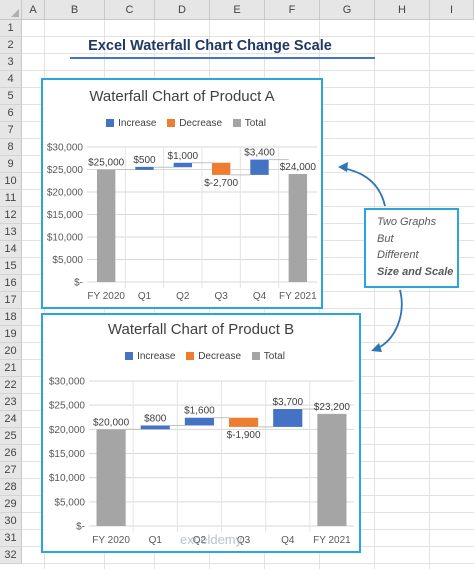 Image resolution: width=474 pixels, height=569 pixels. I want to click on row-header: 9, so click(11, 164).